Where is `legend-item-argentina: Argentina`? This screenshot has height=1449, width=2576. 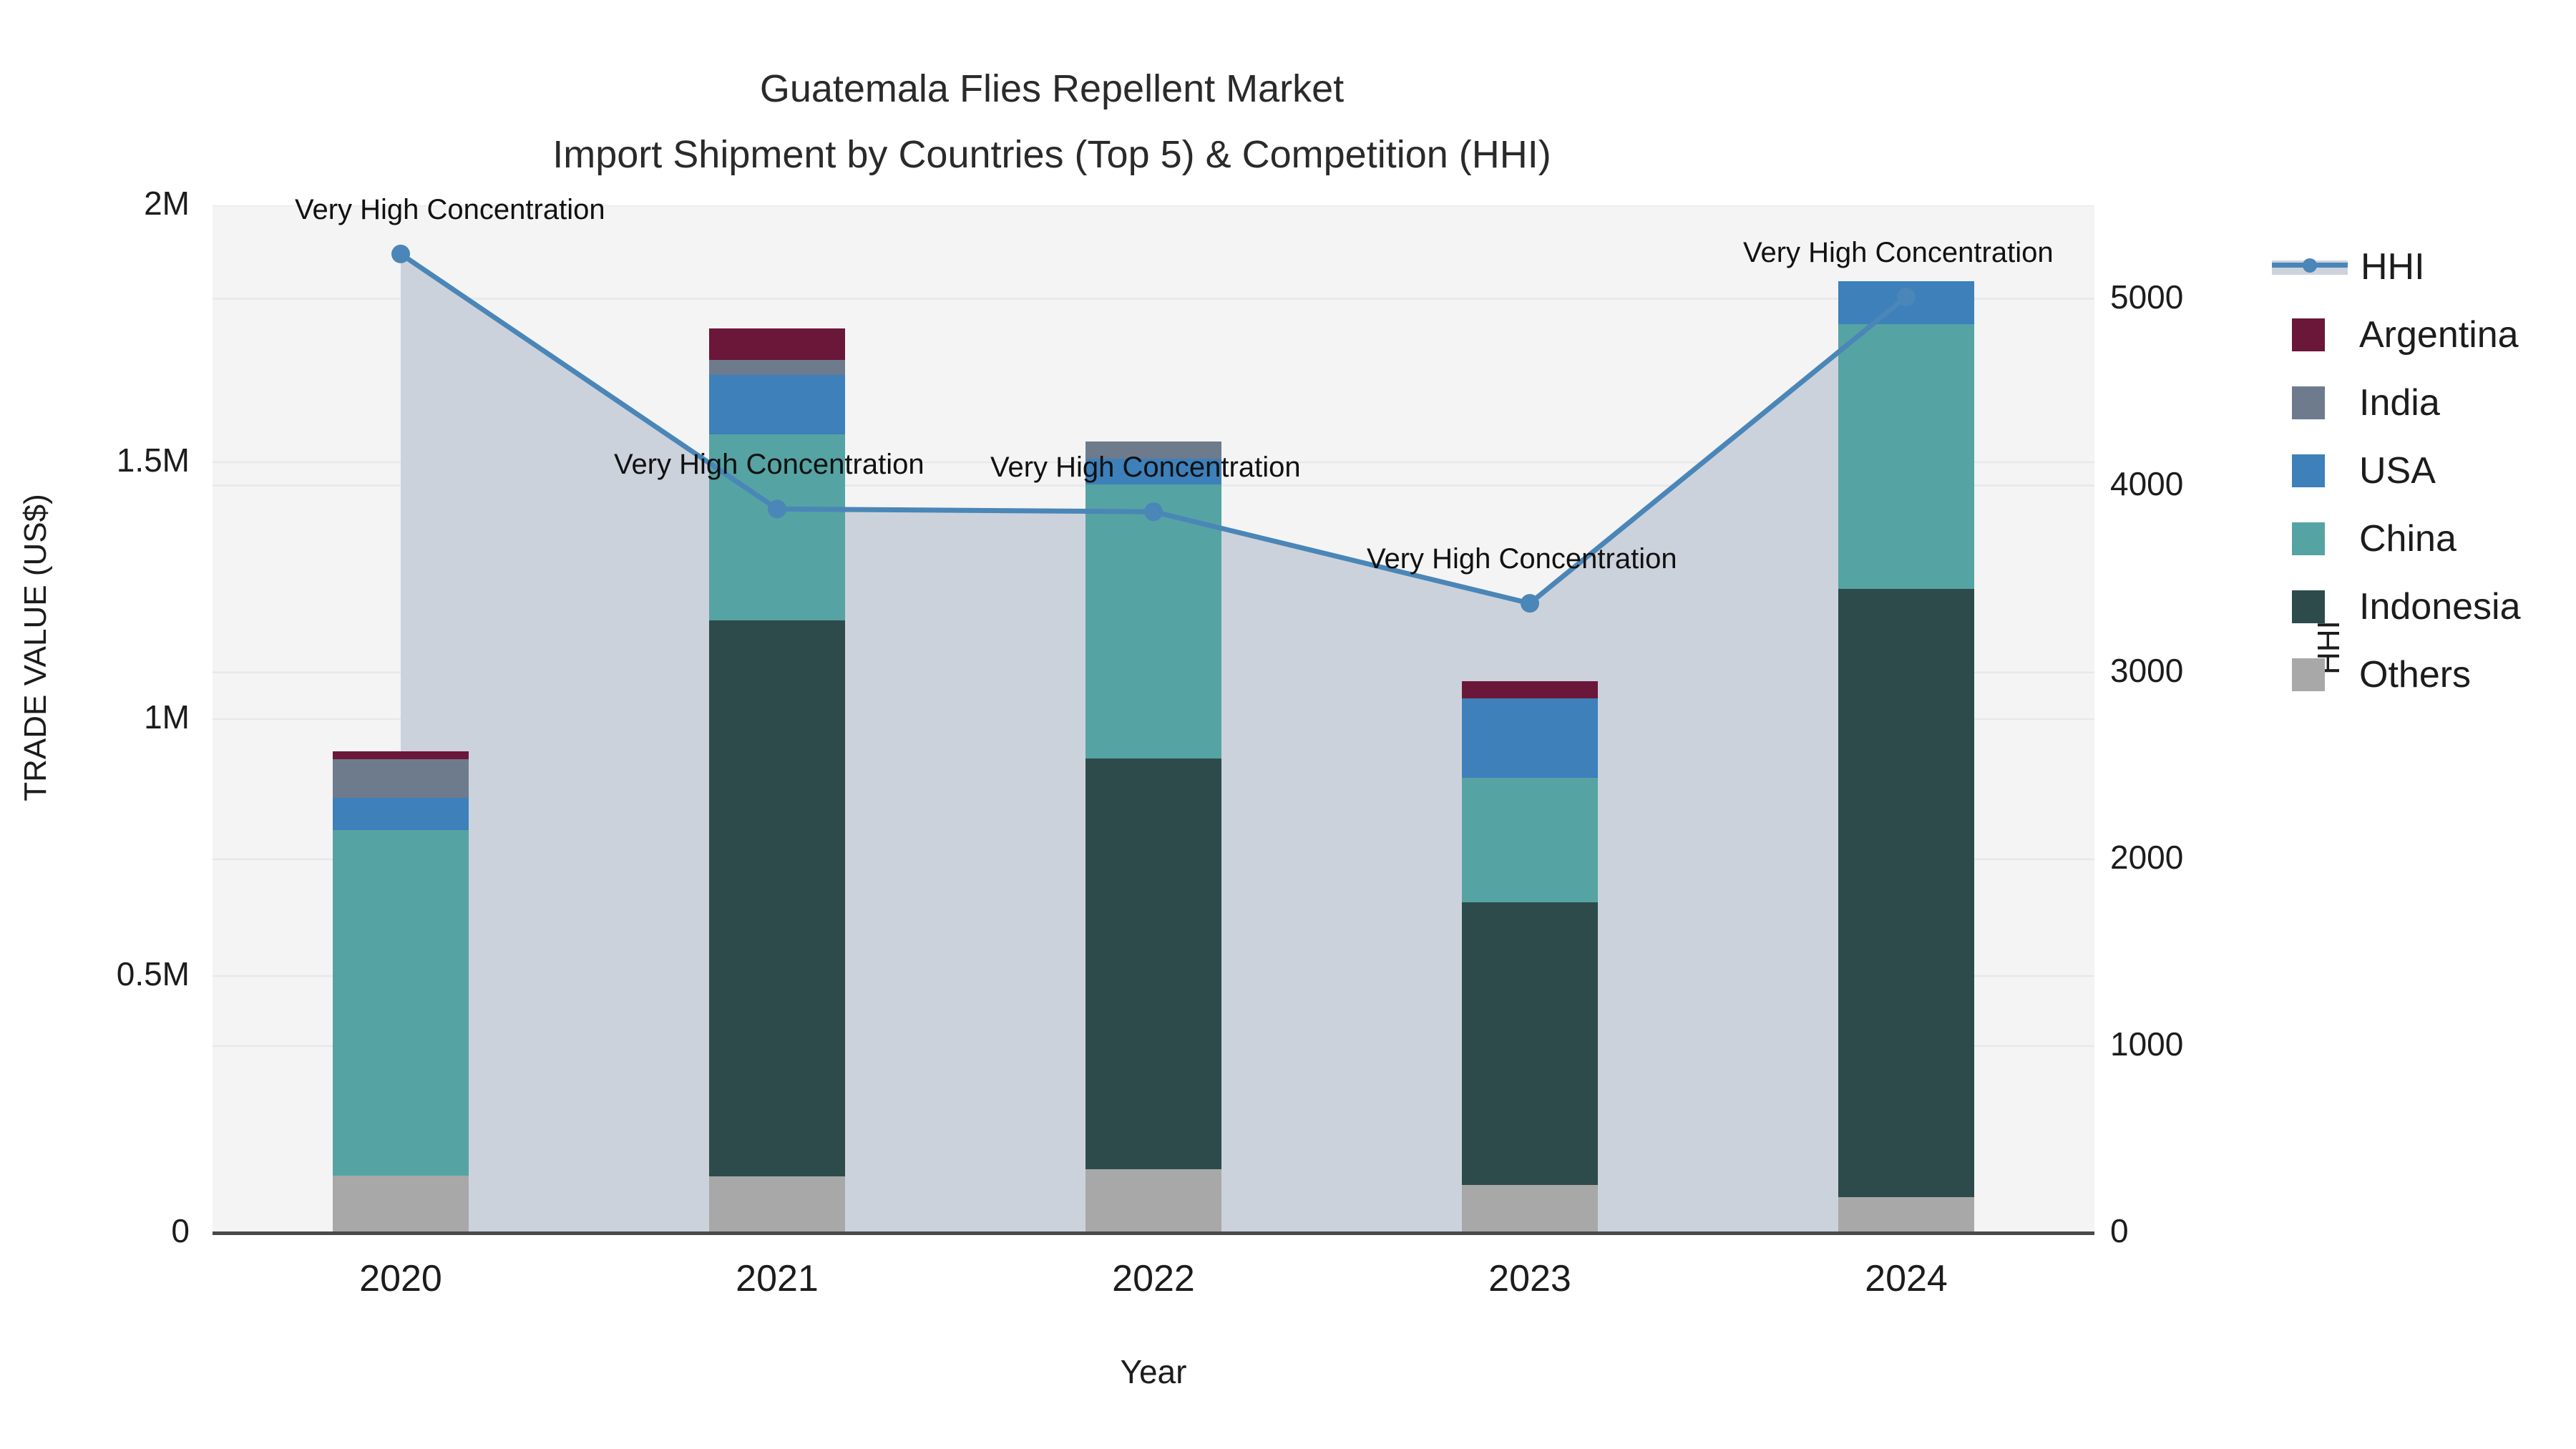 legend-item-argentina: Argentina is located at coordinates (2422, 335).